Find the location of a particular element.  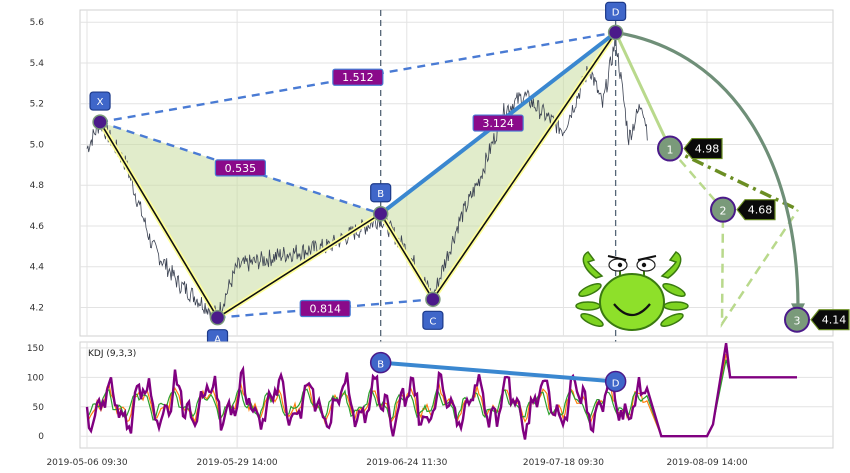

y-tick-label: 5.0 is located at coordinates (37, 145).